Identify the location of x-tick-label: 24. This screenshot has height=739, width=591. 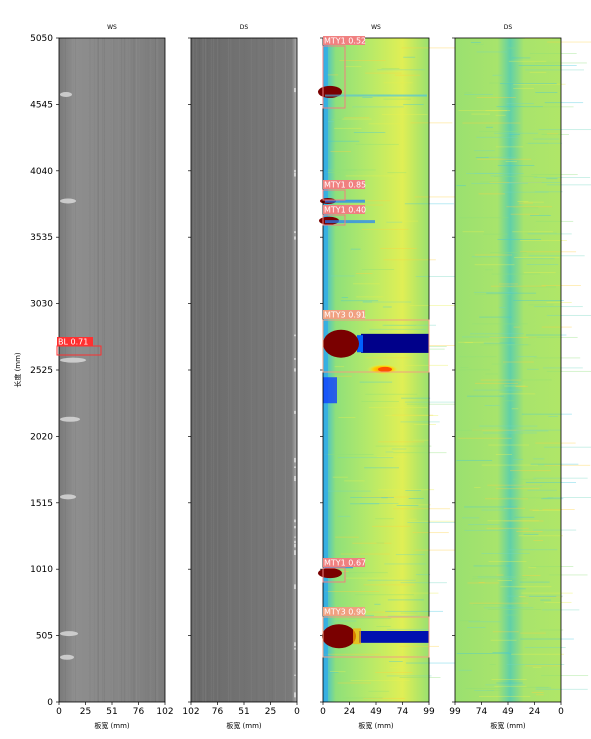
(350, 712).